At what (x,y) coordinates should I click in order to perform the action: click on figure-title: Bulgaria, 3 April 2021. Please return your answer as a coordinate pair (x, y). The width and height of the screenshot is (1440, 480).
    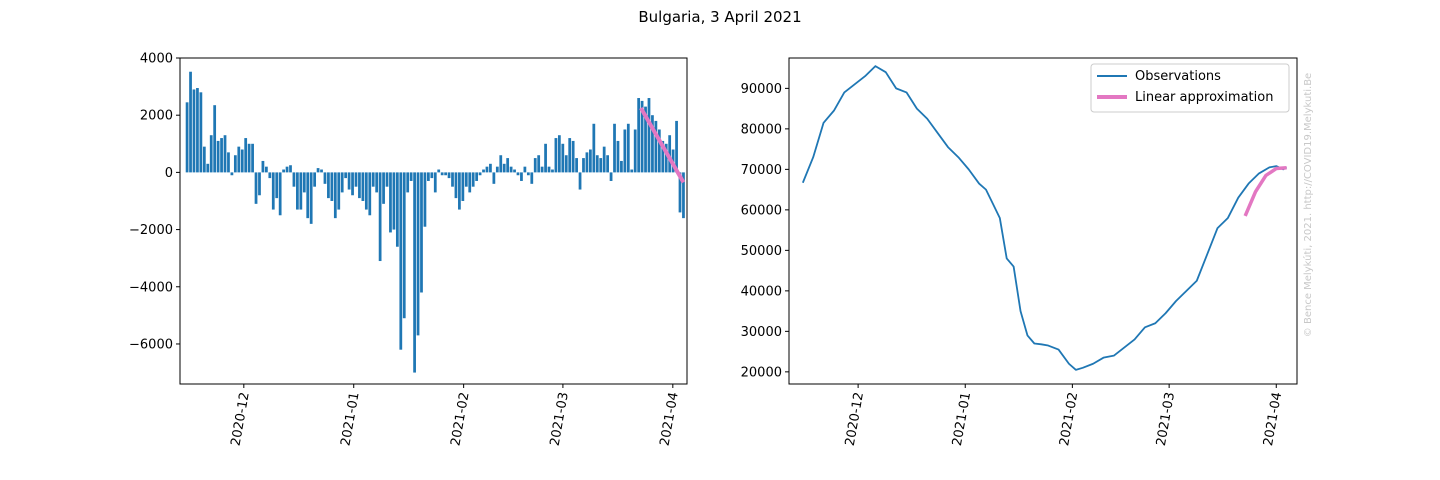
    Looking at the image, I should click on (719, 17).